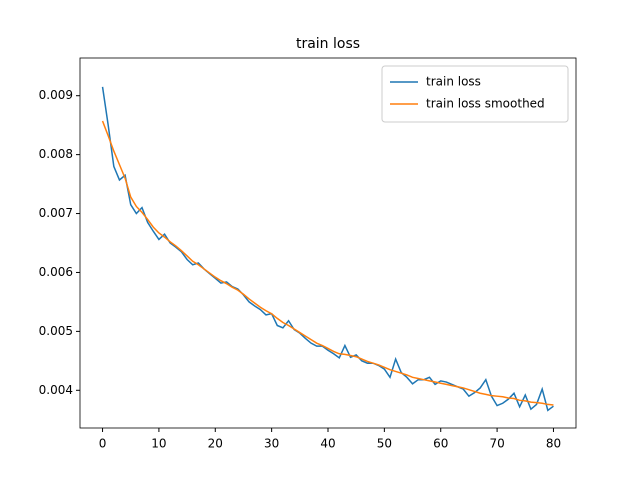 The height and width of the screenshot is (484, 640). I want to click on y-tick-label: 0.008, so click(56, 154).